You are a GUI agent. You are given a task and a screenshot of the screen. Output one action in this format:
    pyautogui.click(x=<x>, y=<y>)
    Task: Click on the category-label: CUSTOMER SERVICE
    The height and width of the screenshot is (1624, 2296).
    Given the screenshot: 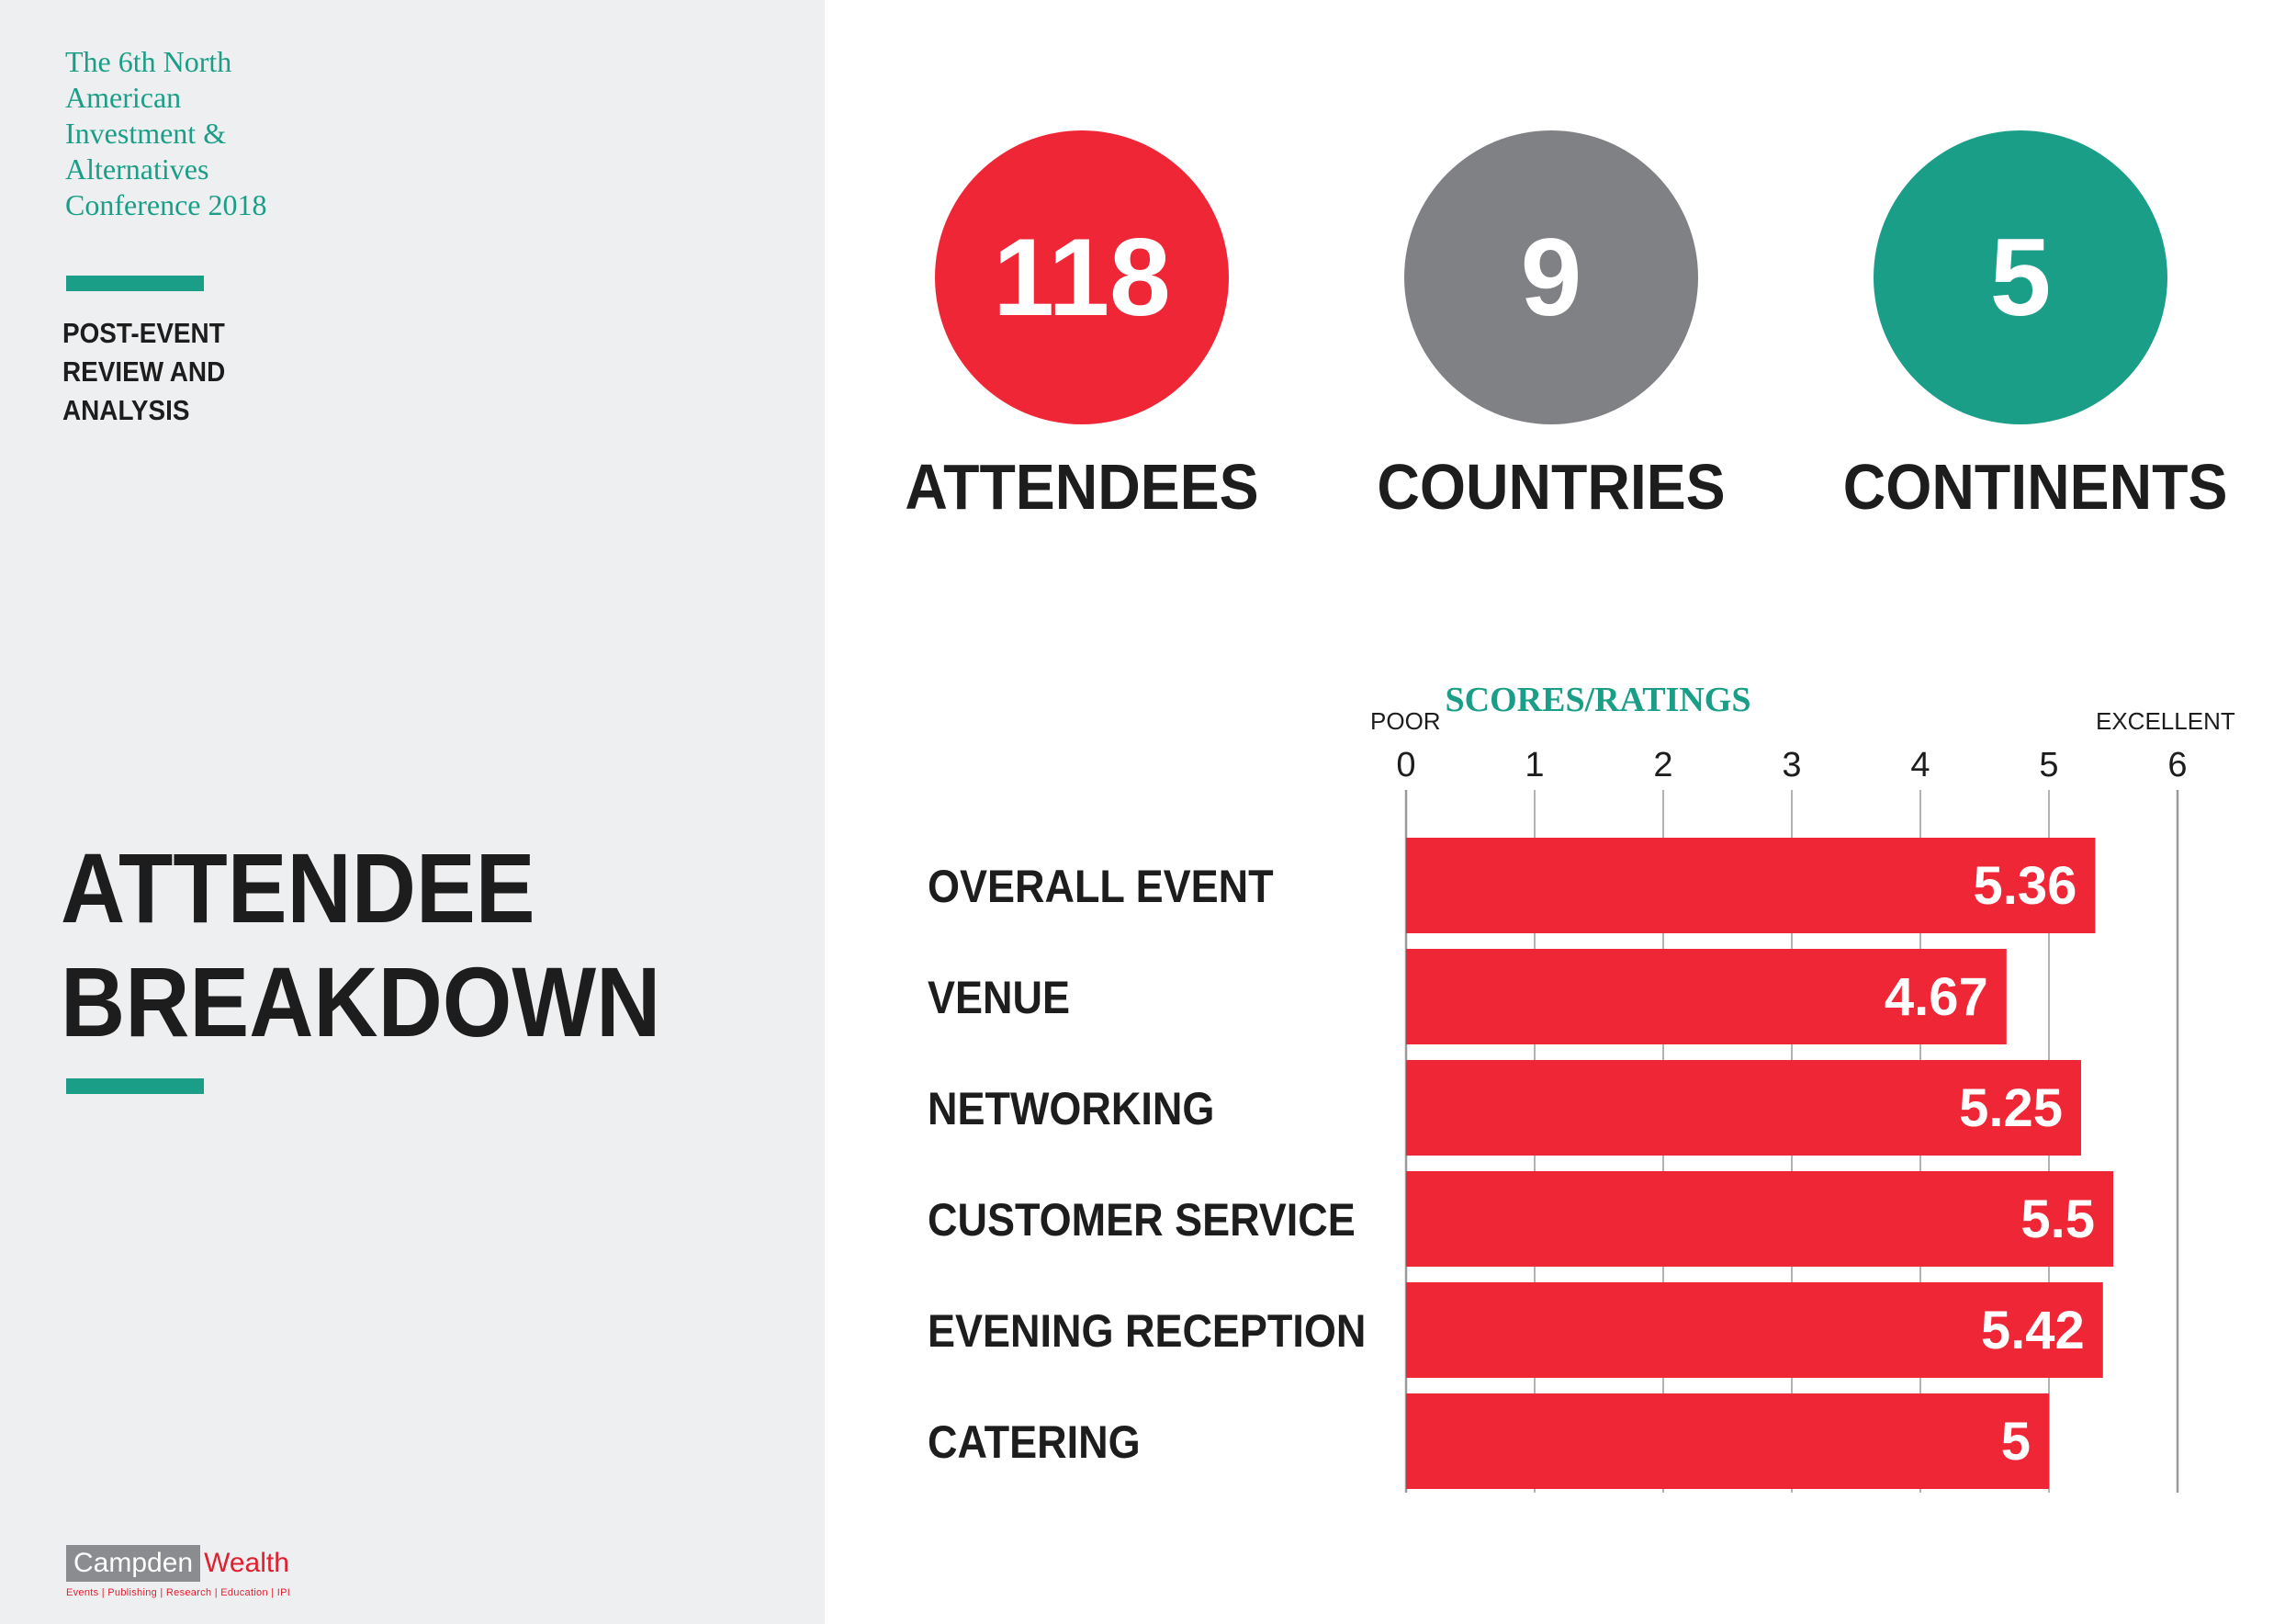 What is the action you would take?
    pyautogui.click(x=1142, y=1220)
    